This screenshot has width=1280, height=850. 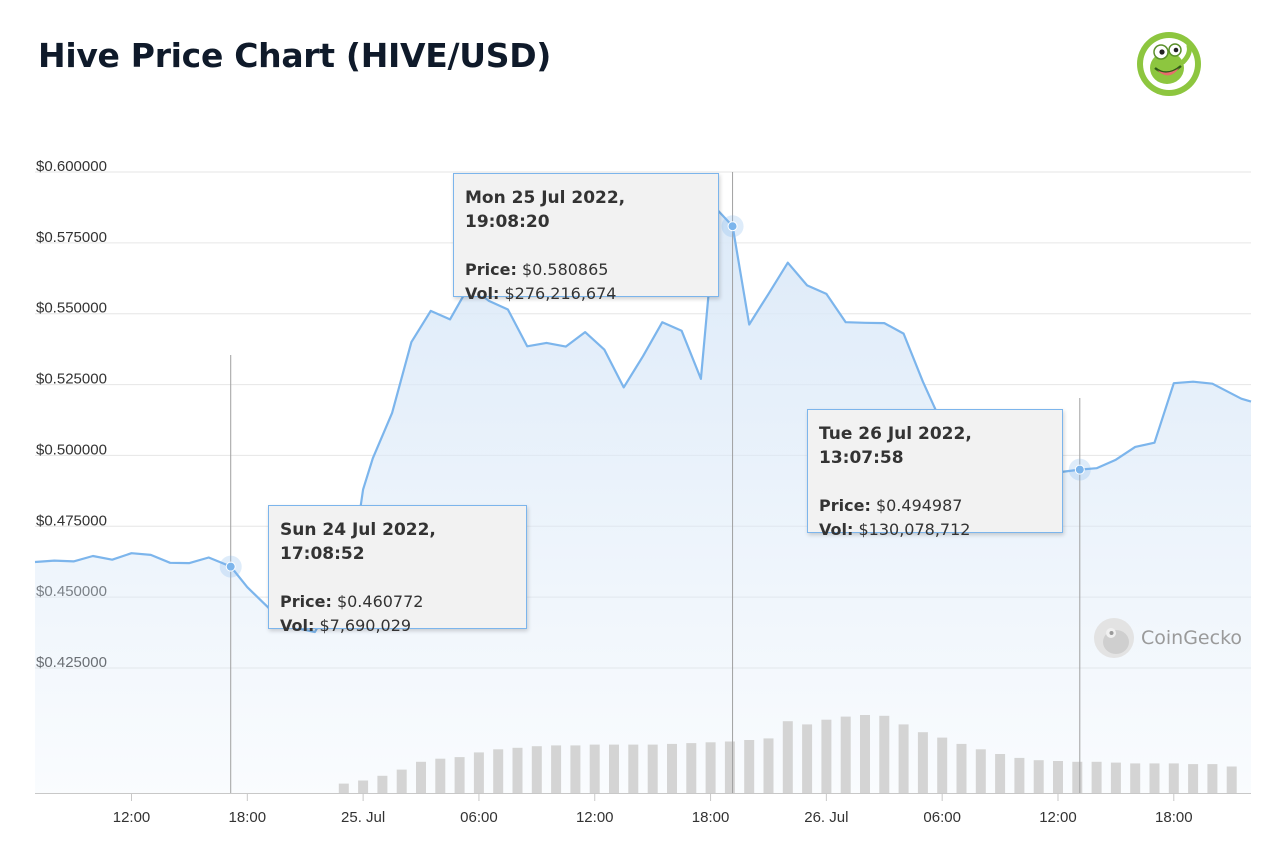 What do you see at coordinates (71, 308) in the screenshot?
I see `y-tick-label: $0.550000` at bounding box center [71, 308].